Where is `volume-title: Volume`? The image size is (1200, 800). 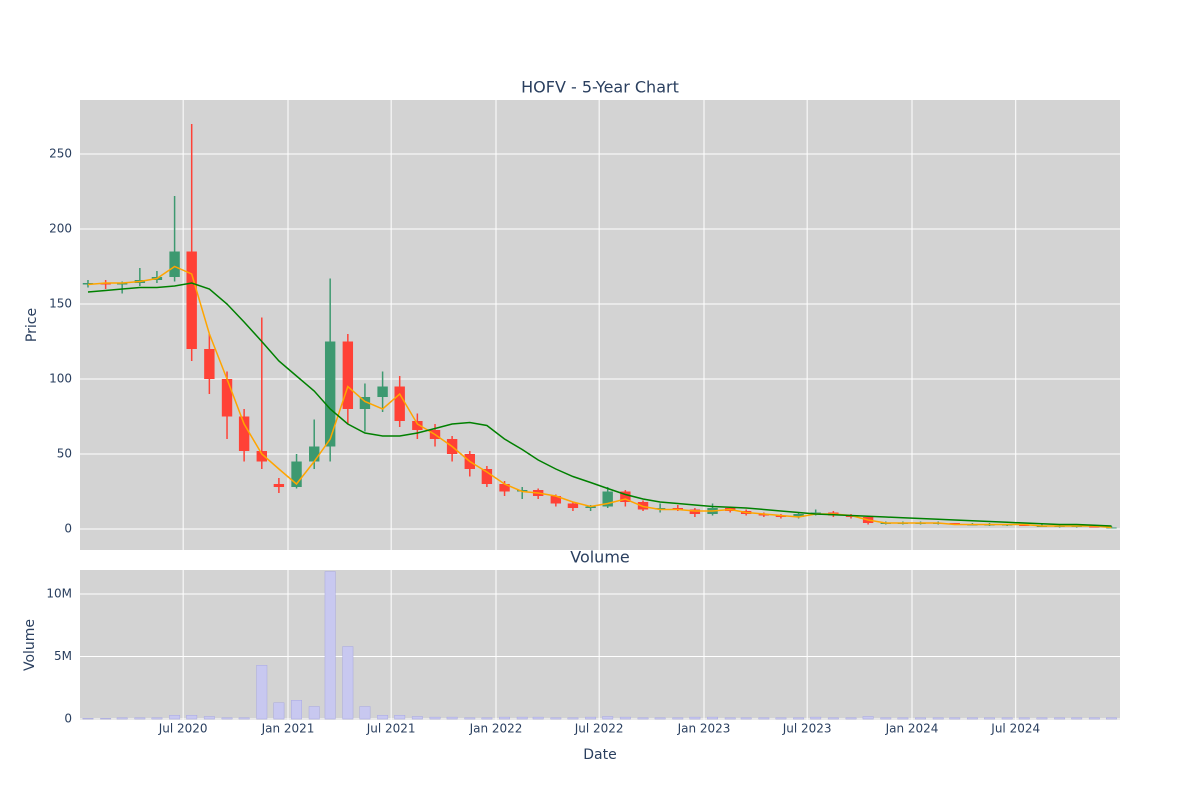
volume-title: Volume is located at coordinates (600, 557).